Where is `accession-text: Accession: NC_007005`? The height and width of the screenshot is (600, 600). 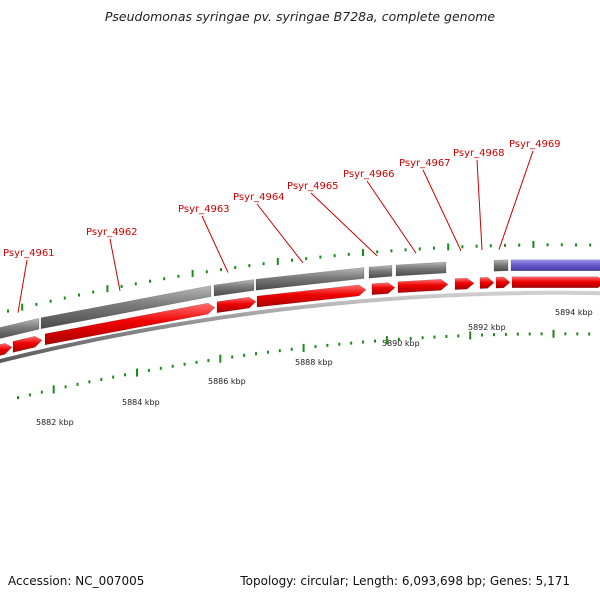 accession-text: Accession: NC_007005 is located at coordinates (76, 581).